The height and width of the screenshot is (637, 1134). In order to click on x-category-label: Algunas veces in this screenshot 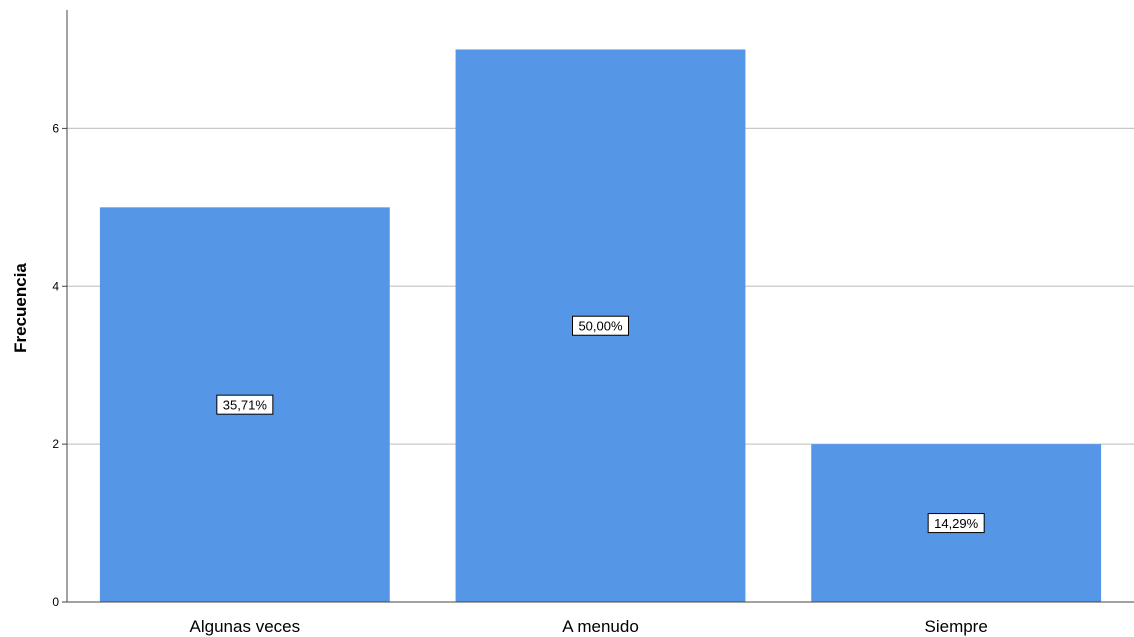, I will do `click(245, 626)`.